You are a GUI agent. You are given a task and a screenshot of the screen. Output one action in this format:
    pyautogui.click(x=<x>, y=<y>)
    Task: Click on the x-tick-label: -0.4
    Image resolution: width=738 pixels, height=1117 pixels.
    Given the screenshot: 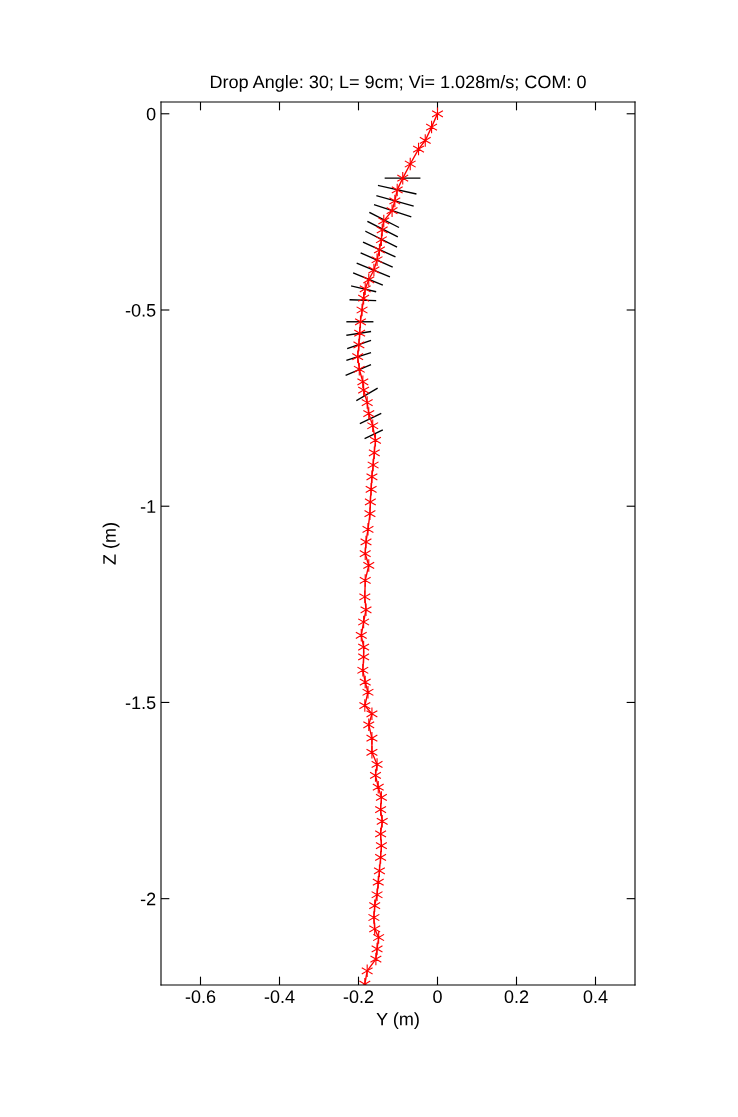 What is the action you would take?
    pyautogui.click(x=279, y=997)
    